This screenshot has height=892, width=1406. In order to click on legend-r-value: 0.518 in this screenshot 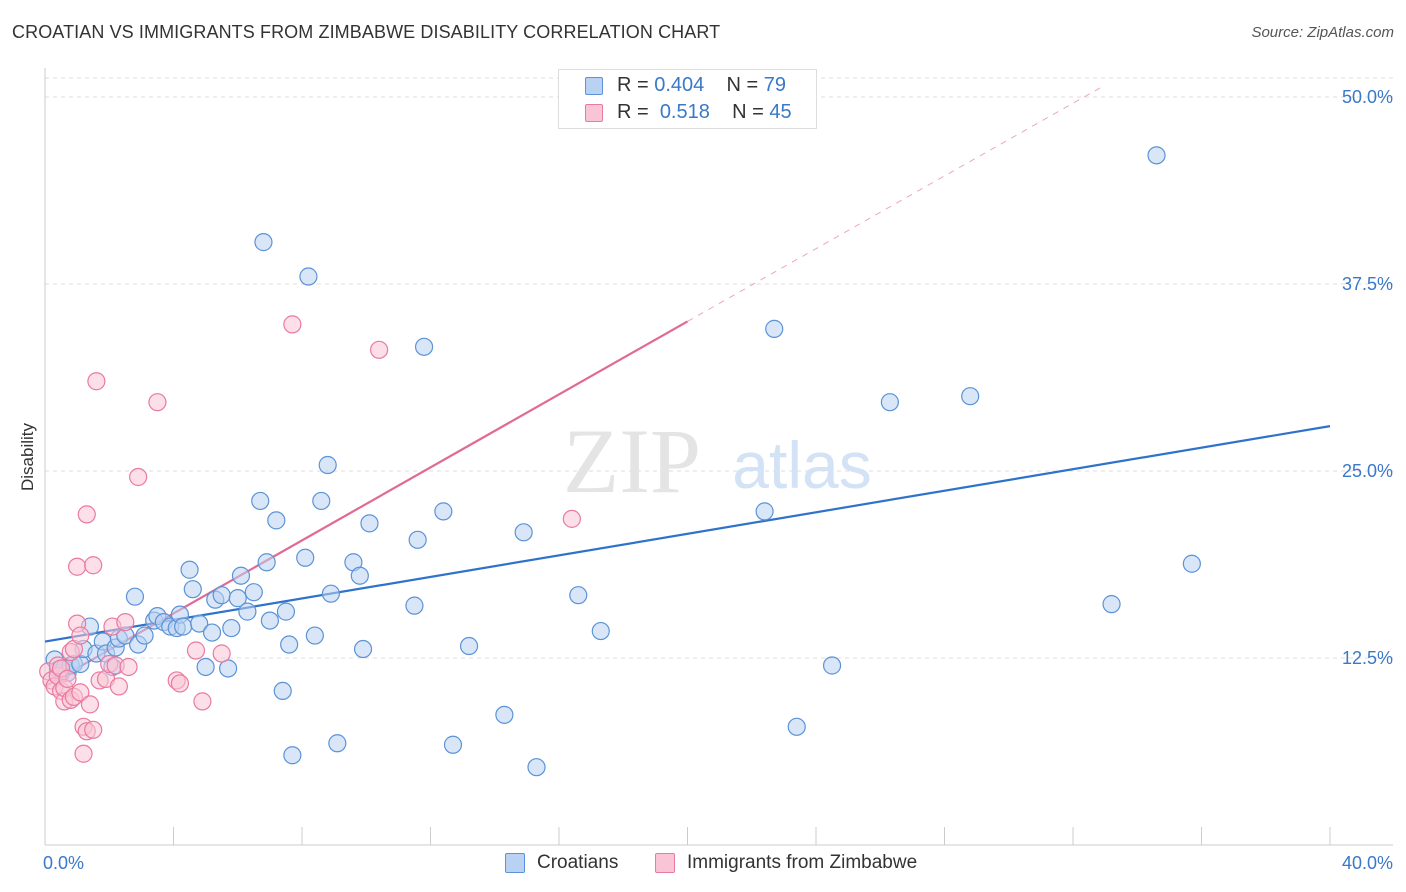, I will do `click(684, 112)`.